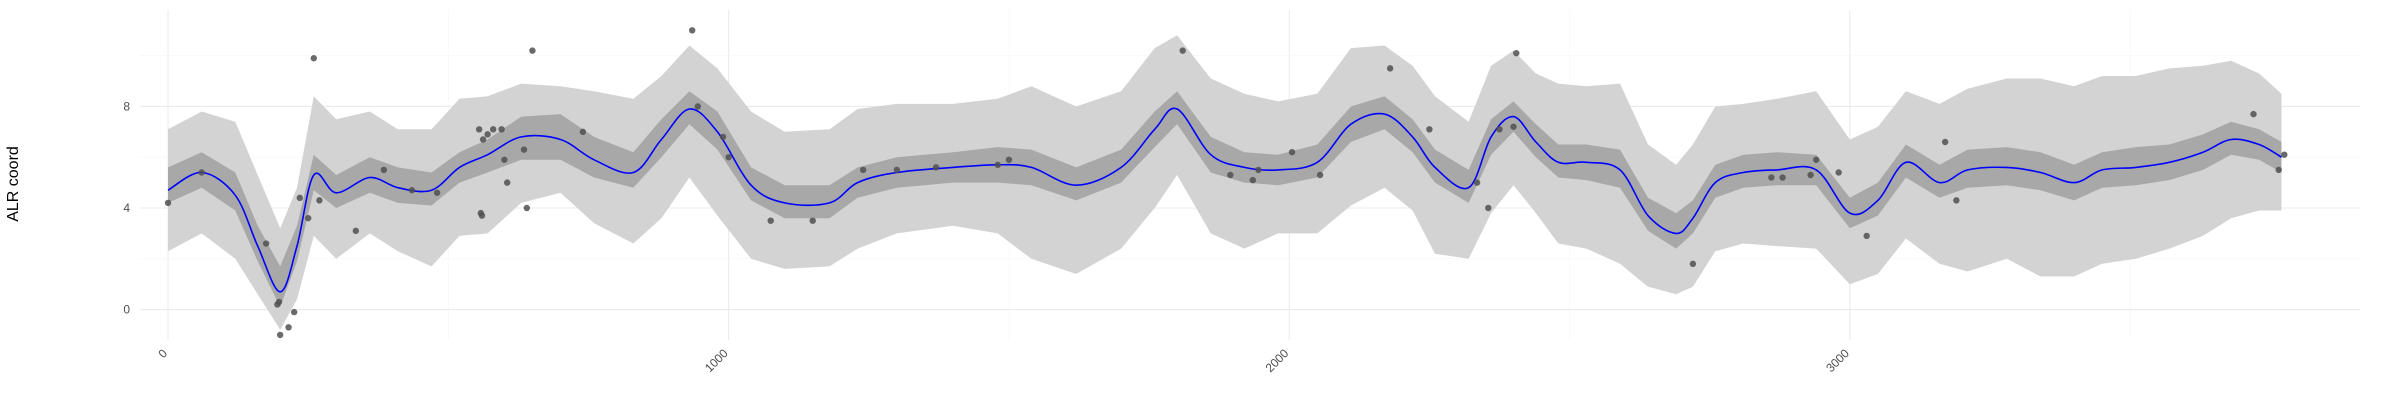 This screenshot has width=2400, height=400. I want to click on x-tick-label: 2000, so click(1277, 360).